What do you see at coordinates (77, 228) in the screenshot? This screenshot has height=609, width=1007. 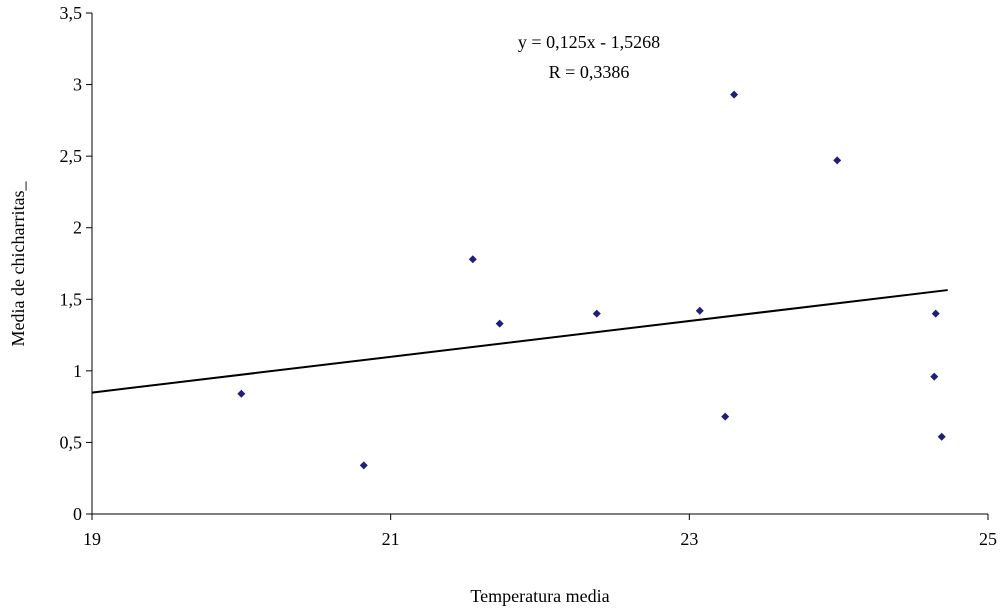 I see `y-tick-label: 2` at bounding box center [77, 228].